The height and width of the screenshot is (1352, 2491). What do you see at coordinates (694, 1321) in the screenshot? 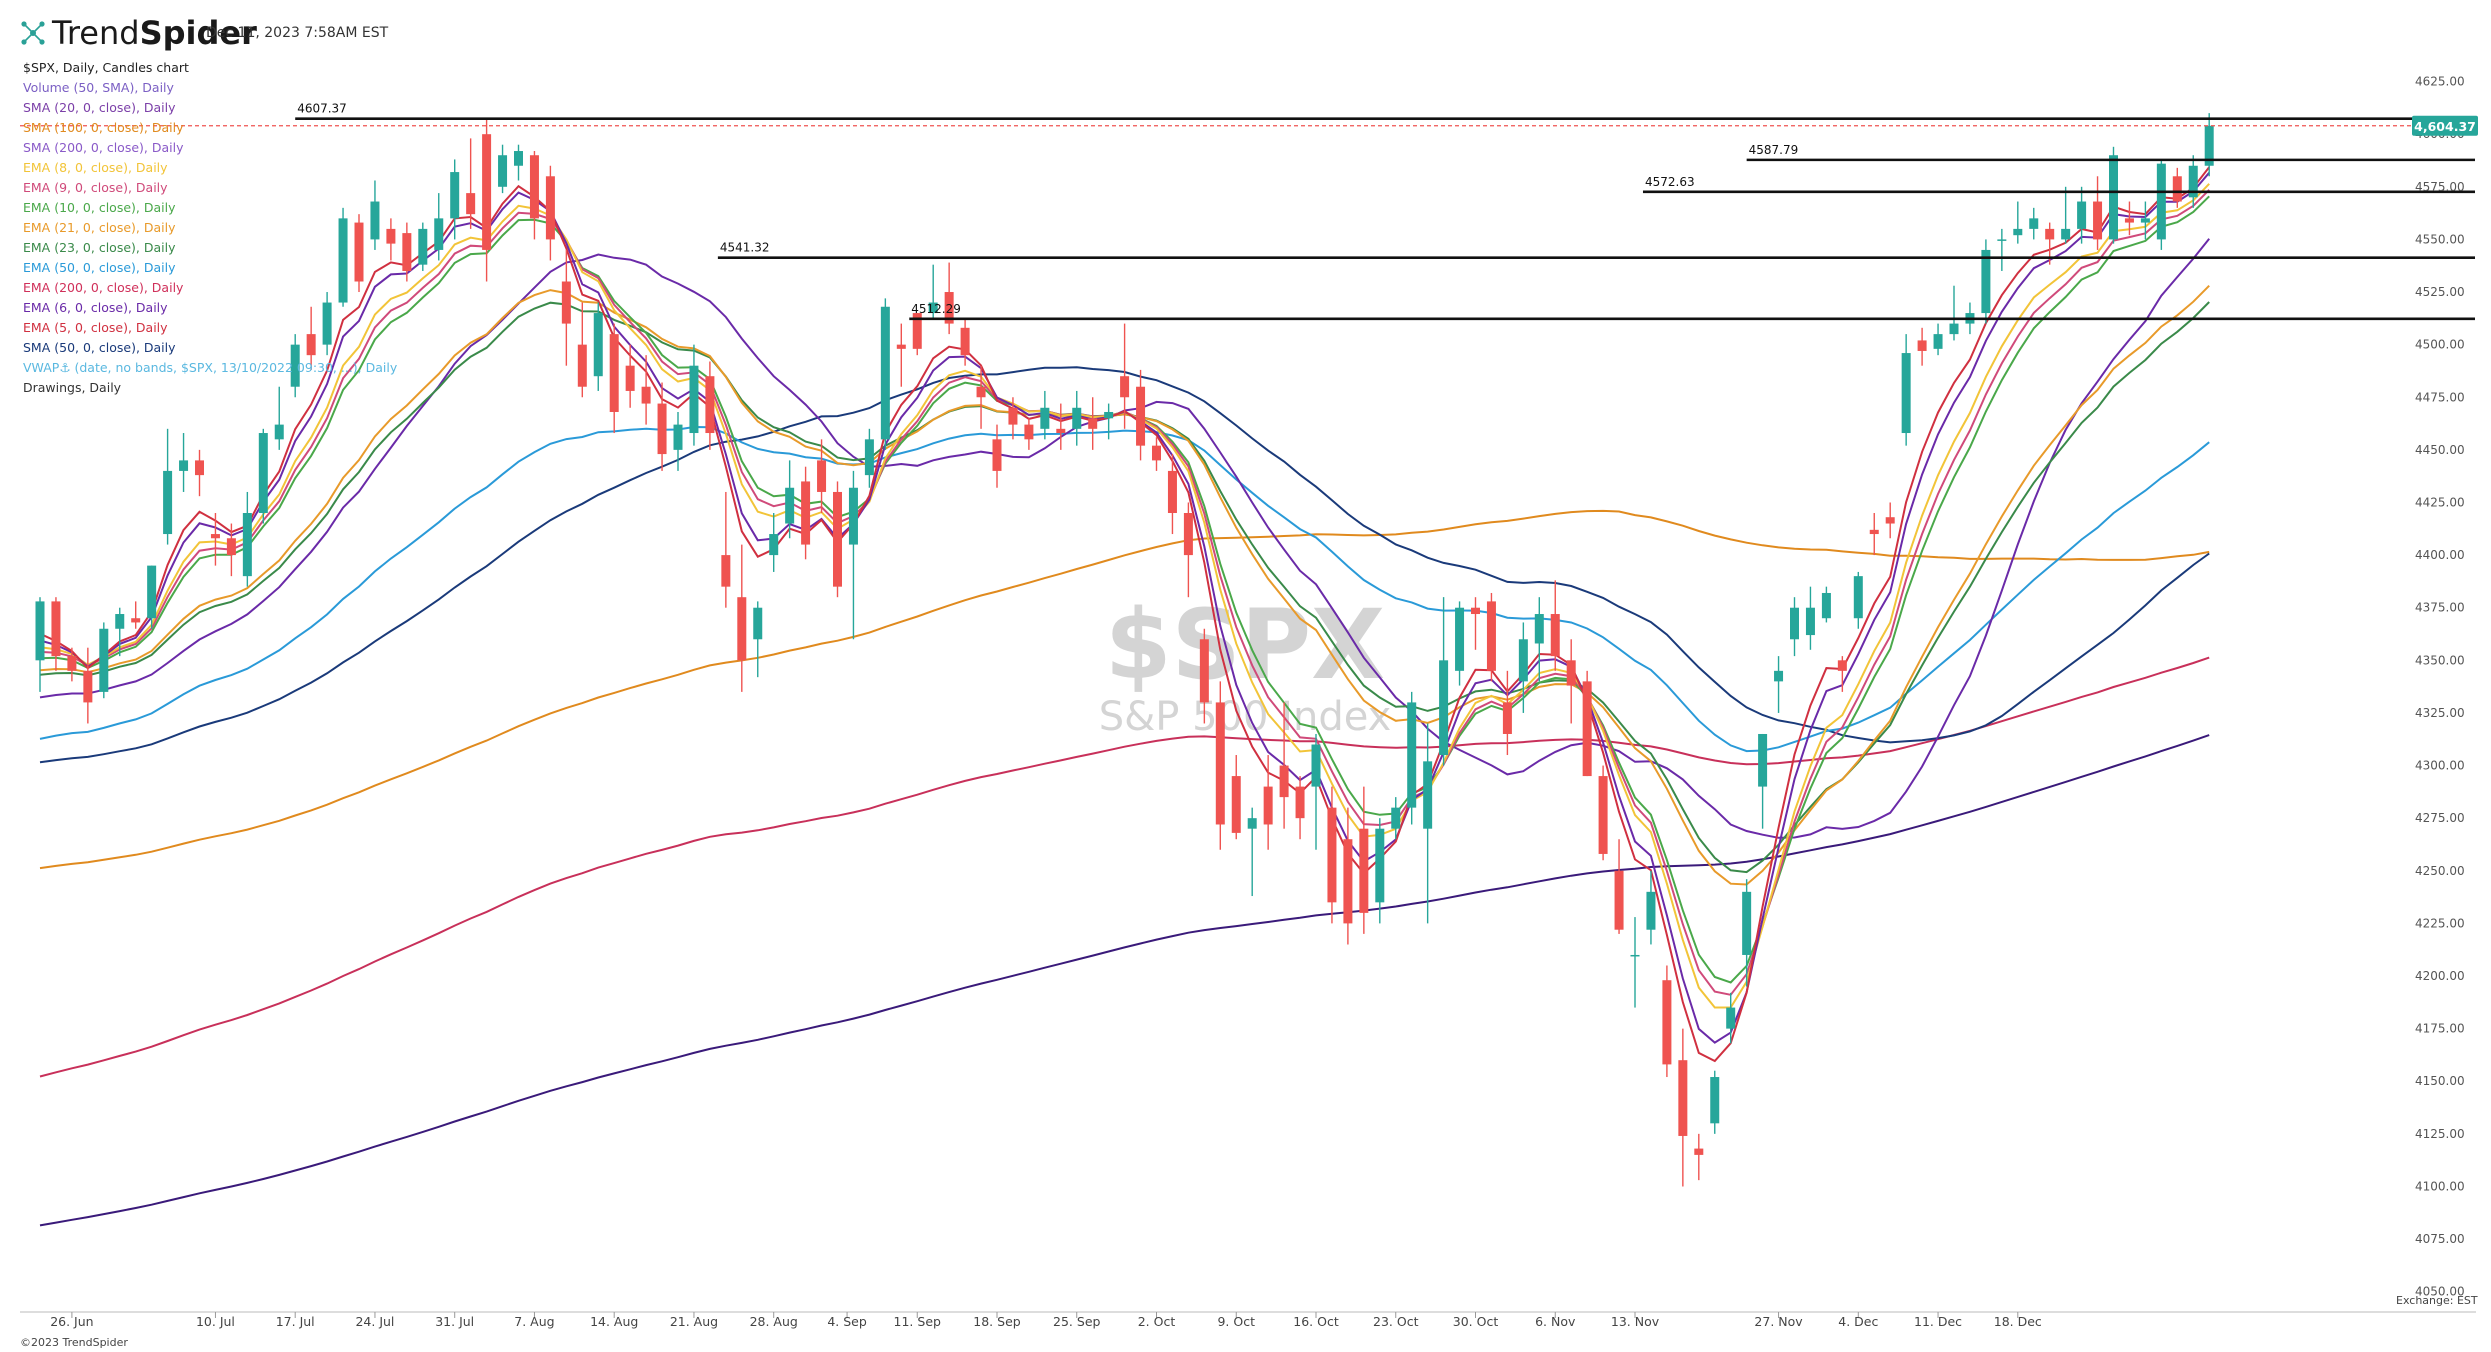
I see `x-tick-label: 21. Aug` at bounding box center [694, 1321].